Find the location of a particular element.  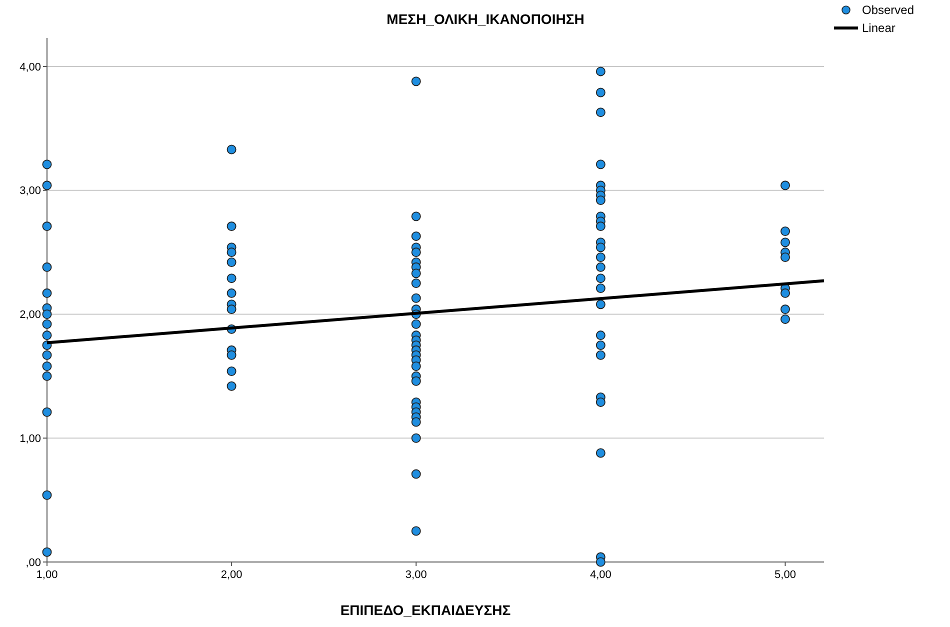

x-axis-title: ΕΠΙΠΕΔΟ_ΕΚΠΑΙΔΕΥΣΗΣ is located at coordinates (425, 610).